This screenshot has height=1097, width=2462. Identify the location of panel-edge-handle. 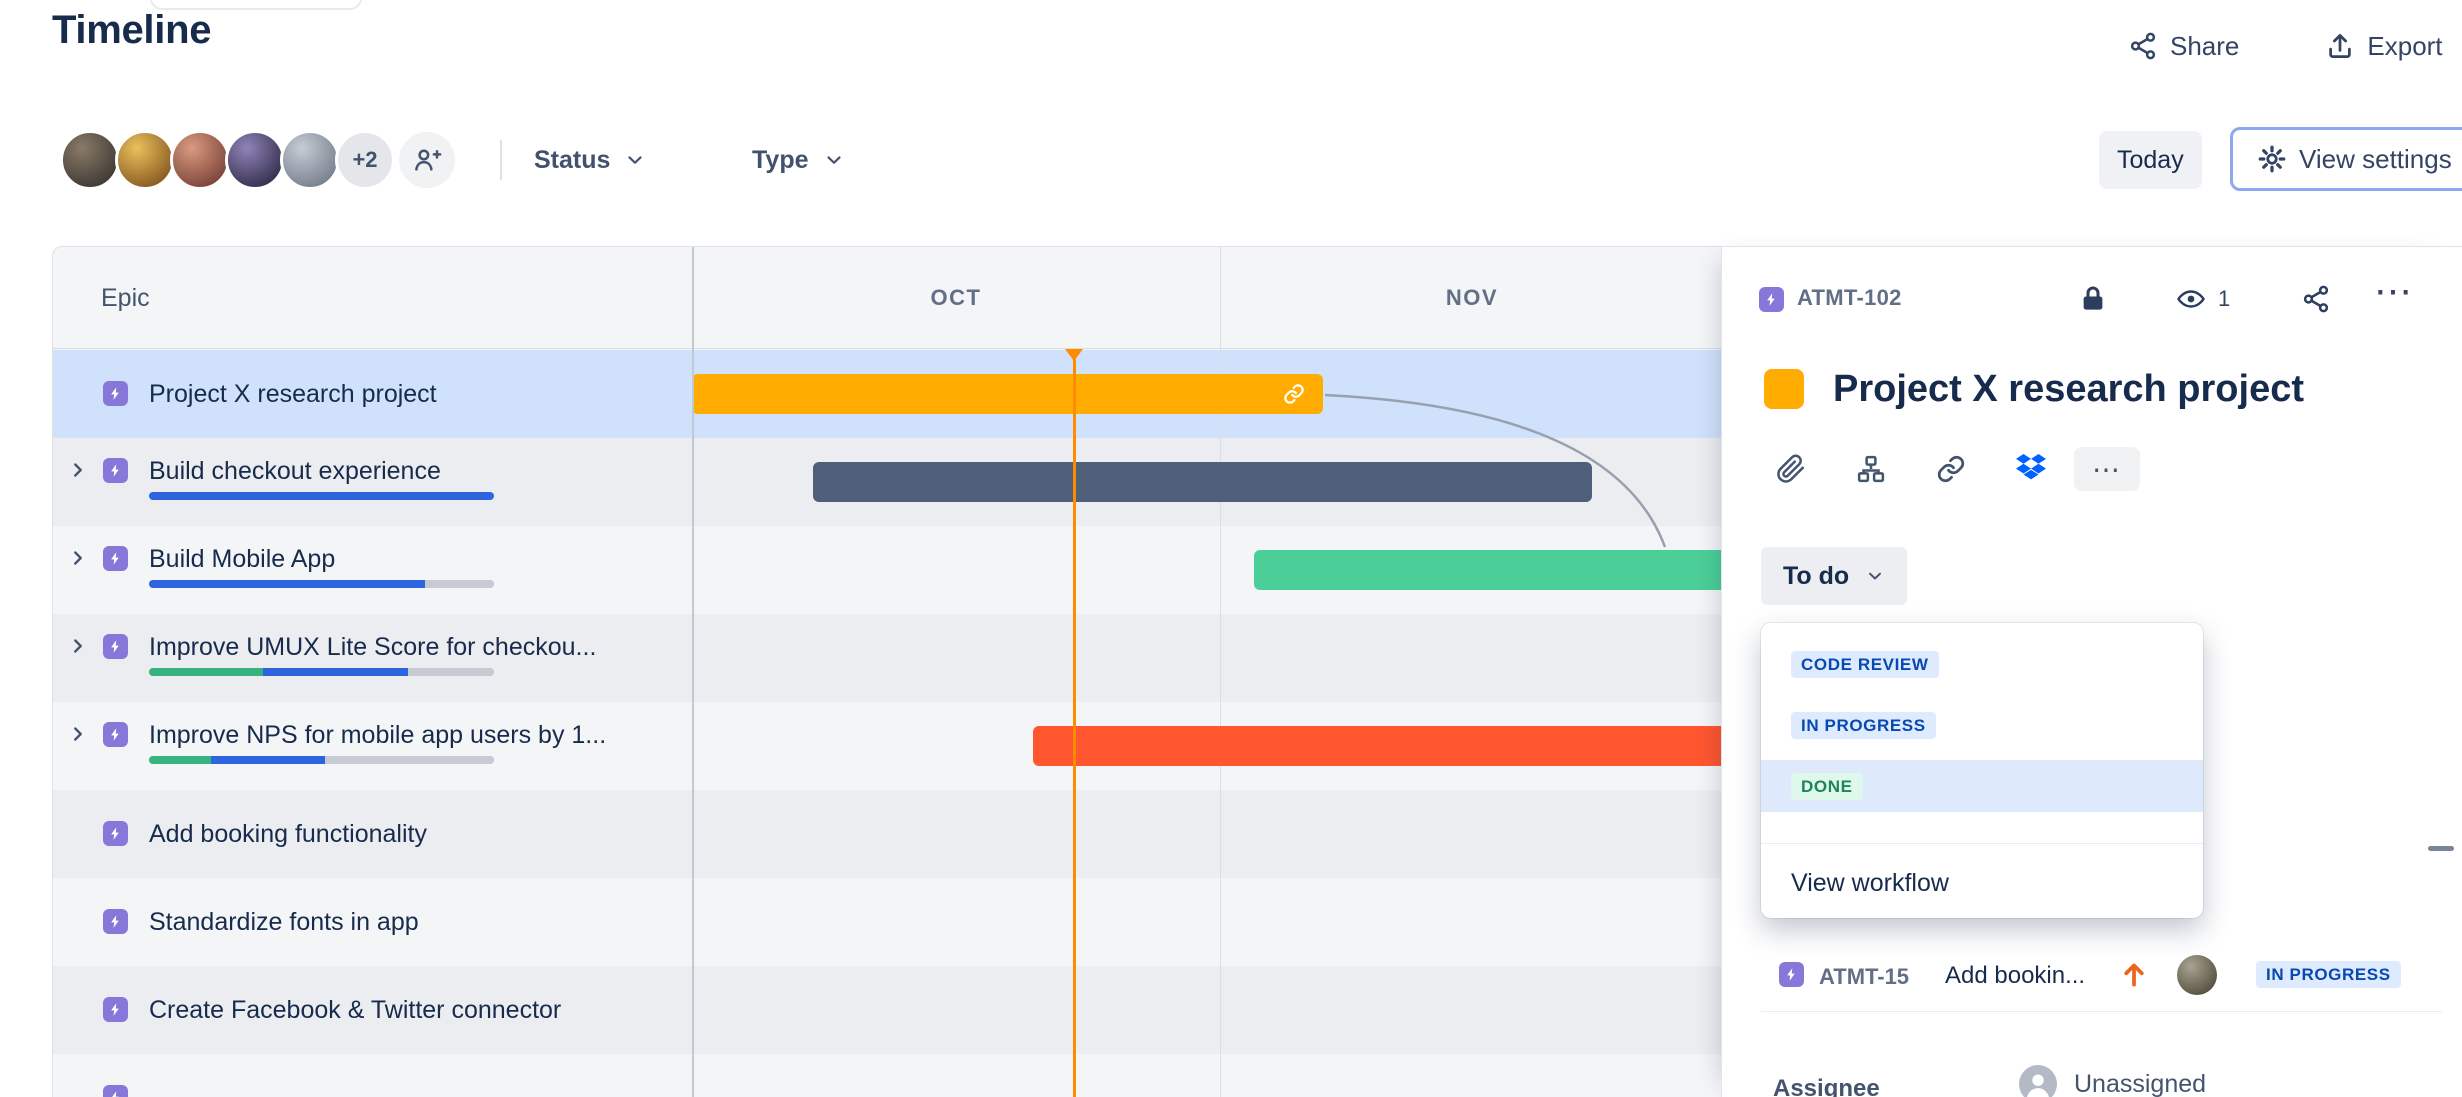
(2441, 848).